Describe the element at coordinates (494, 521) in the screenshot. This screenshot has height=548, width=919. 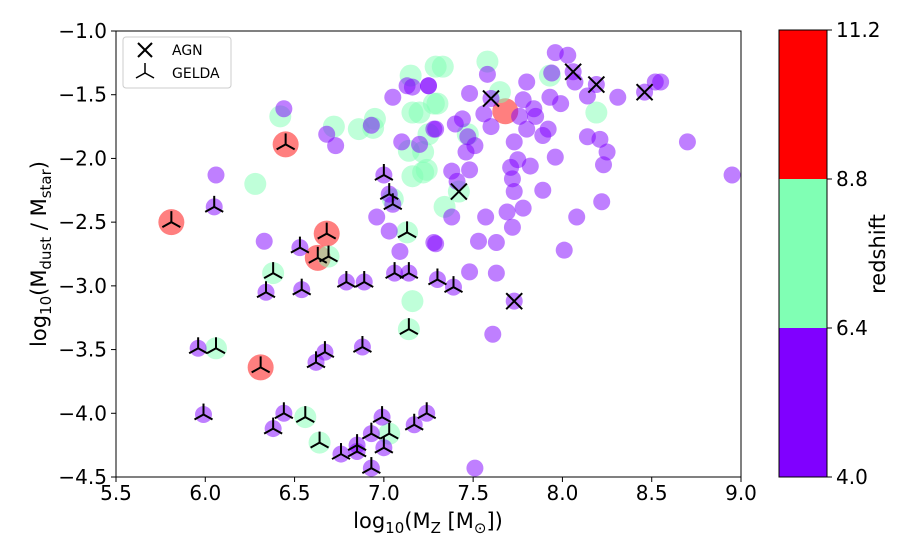
I see `axis-label-part: ])` at that location.